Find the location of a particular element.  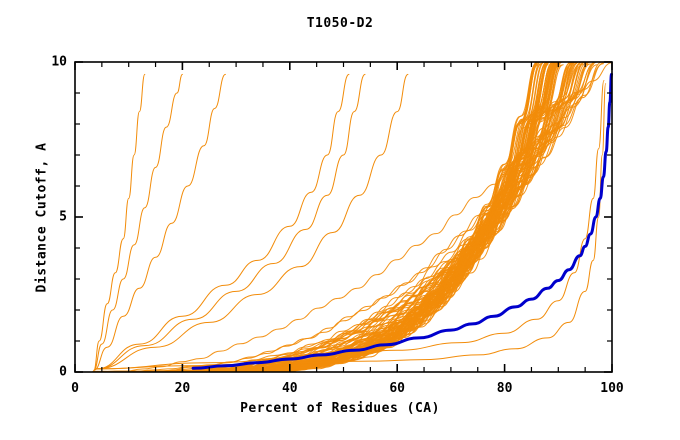

x-axis-label: Percent of Residues (CA) is located at coordinates (340, 408).